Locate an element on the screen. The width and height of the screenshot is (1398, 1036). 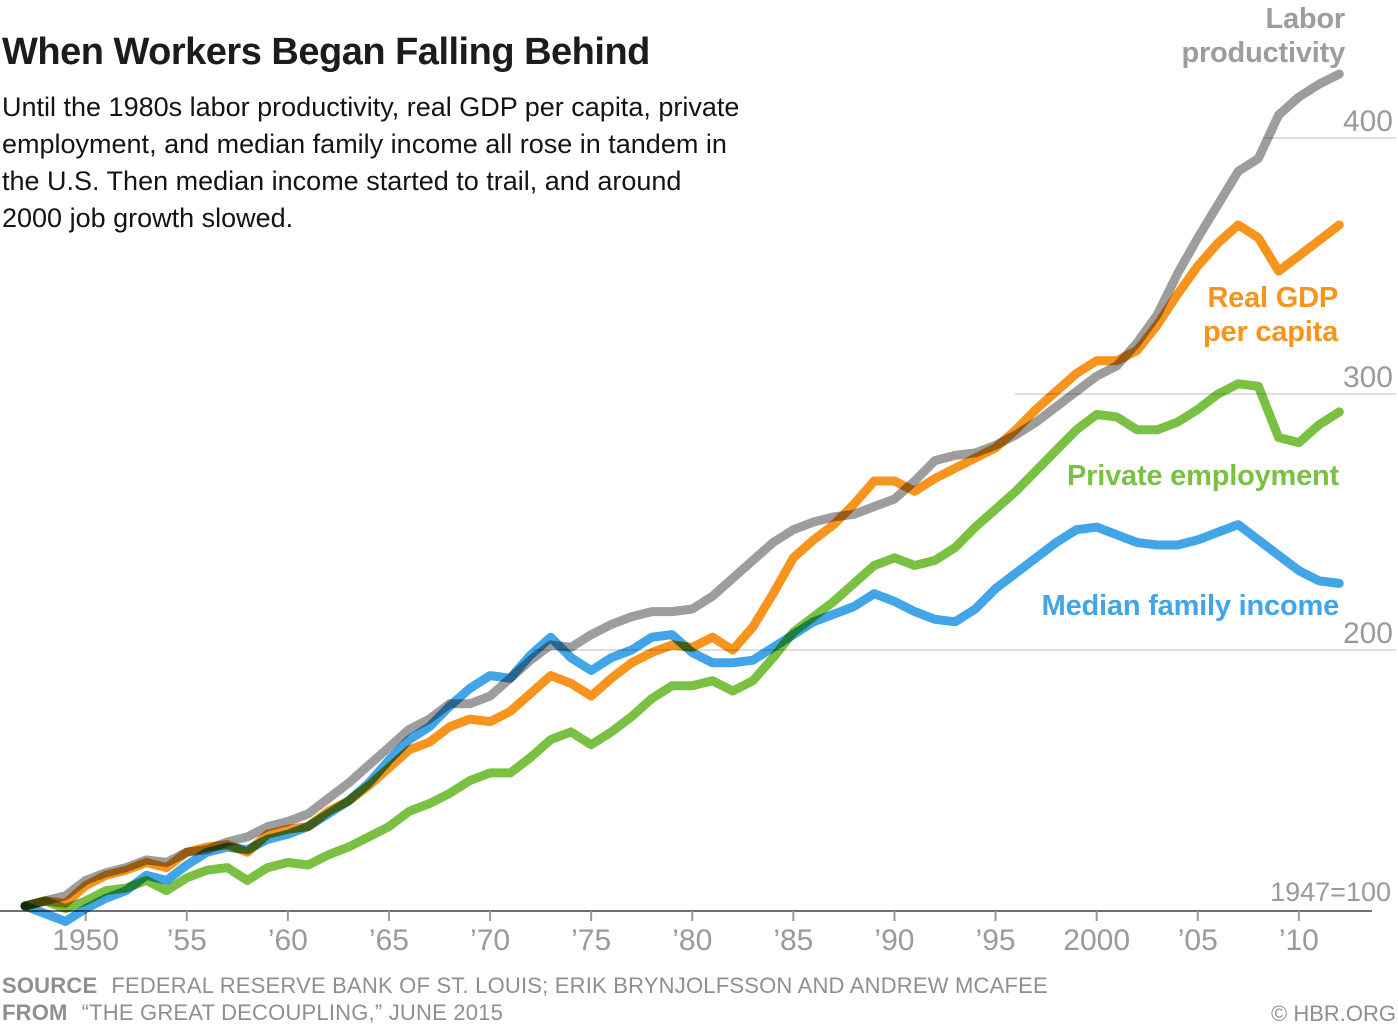
gridline-label-400: 400 is located at coordinates (1368, 121).